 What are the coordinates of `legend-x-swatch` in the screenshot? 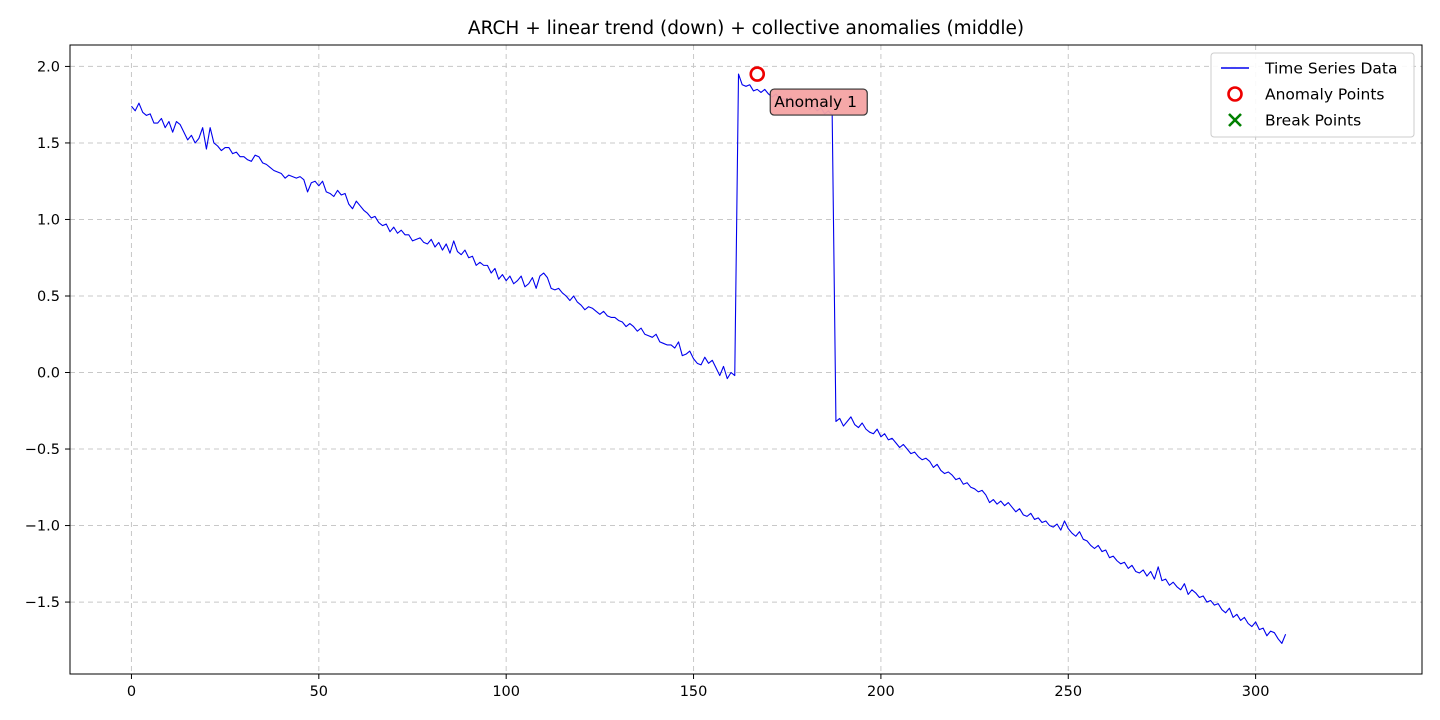 It's located at (1235, 120).